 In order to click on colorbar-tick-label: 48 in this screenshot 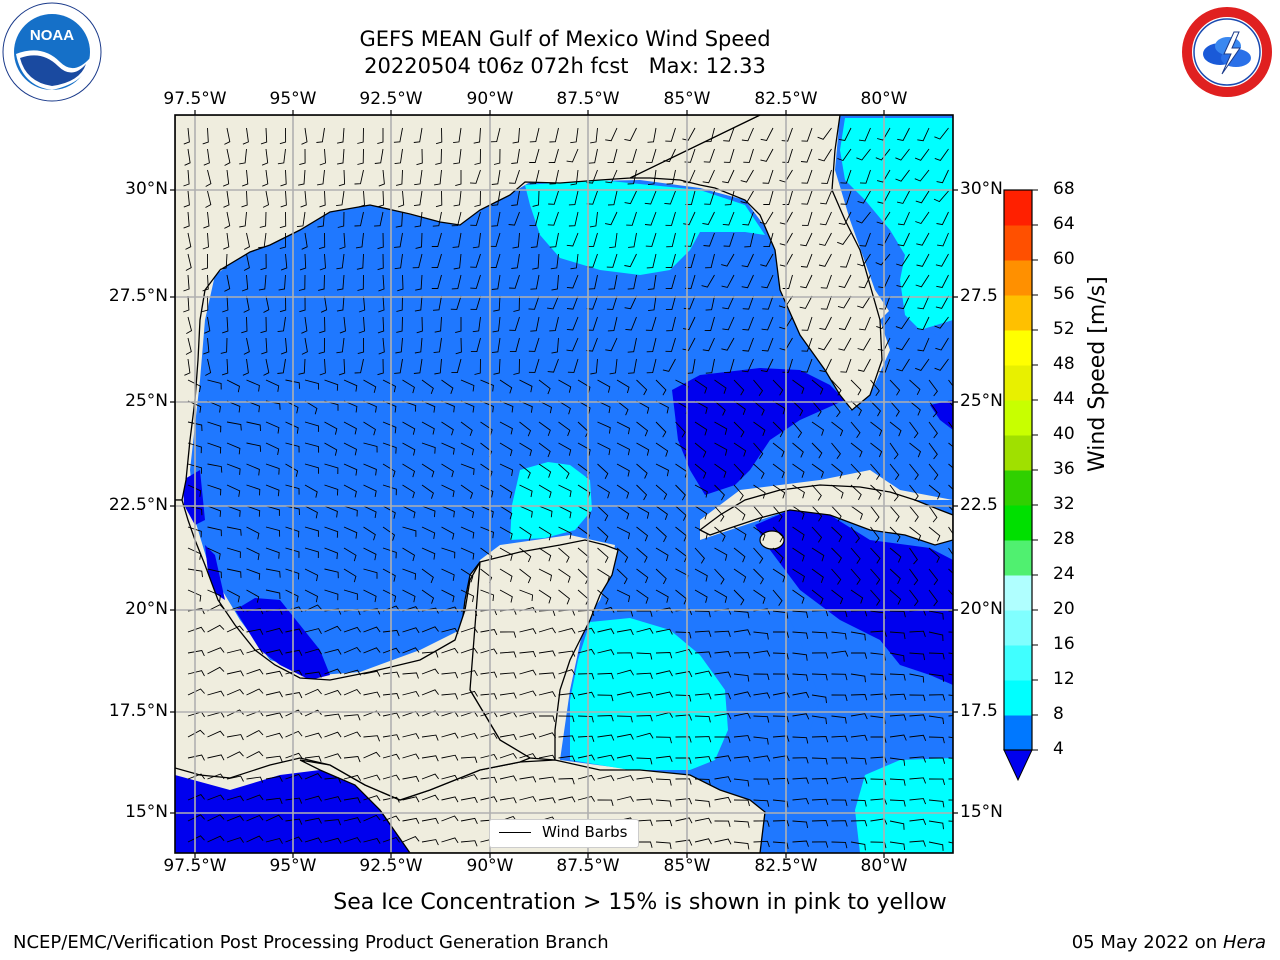, I will do `click(1064, 364)`.